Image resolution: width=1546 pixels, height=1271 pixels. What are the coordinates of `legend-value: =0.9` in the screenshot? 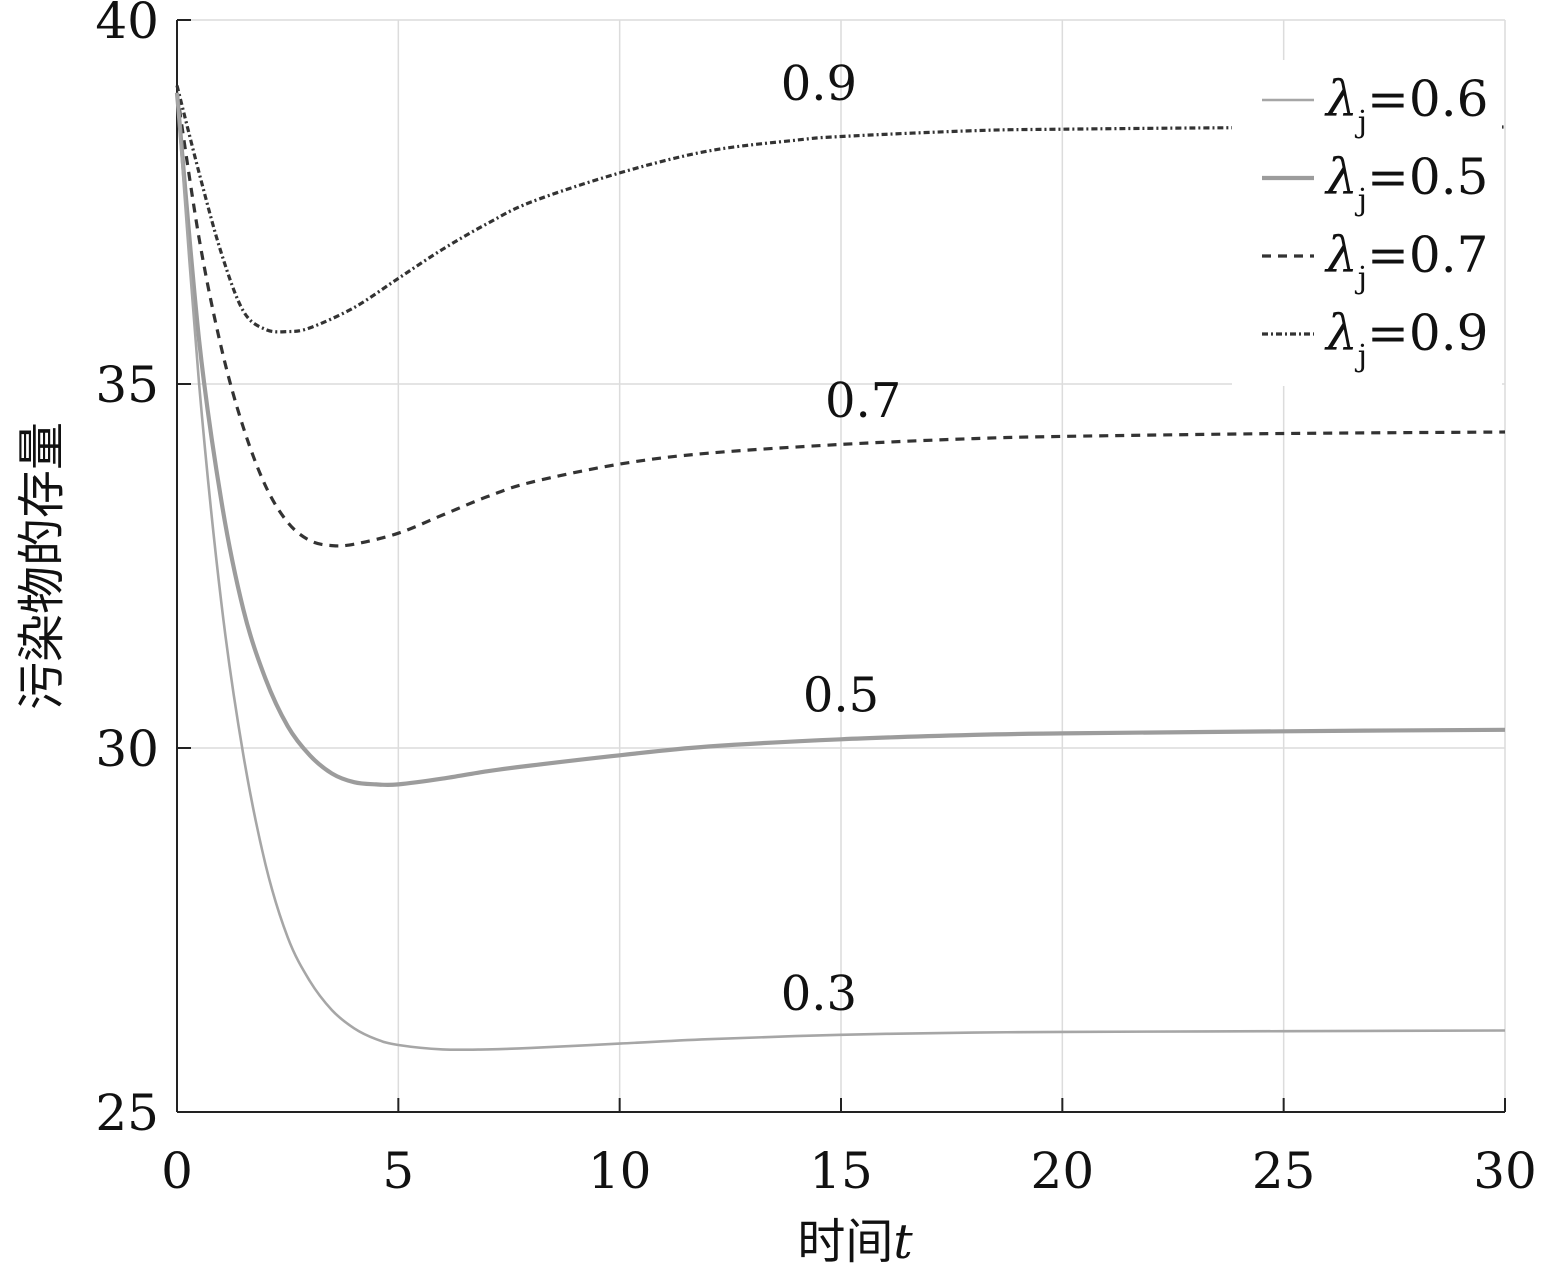 It's located at (1427, 333).